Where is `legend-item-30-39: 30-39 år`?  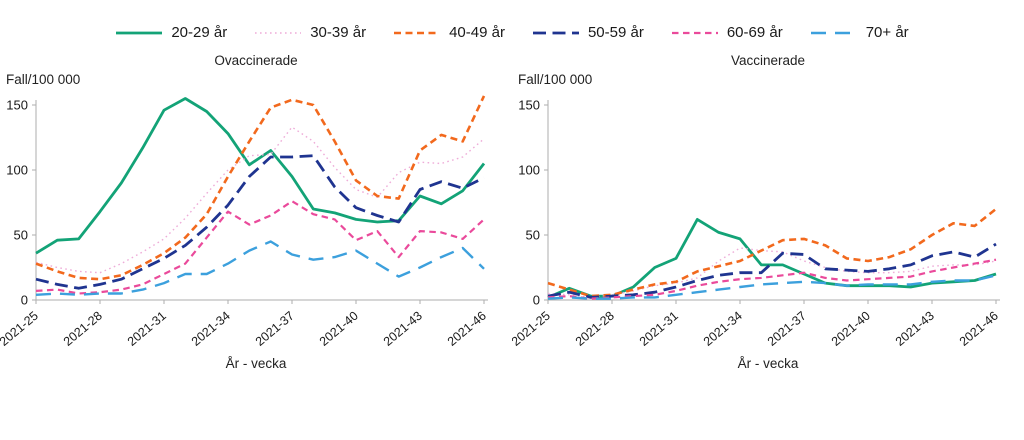 legend-item-30-39: 30-39 år is located at coordinates (310, 32).